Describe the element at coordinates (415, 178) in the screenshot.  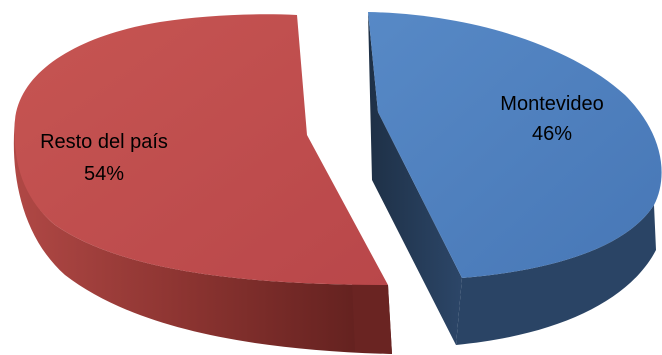
I see `pie-slice-montevideo-cut-face` at that location.